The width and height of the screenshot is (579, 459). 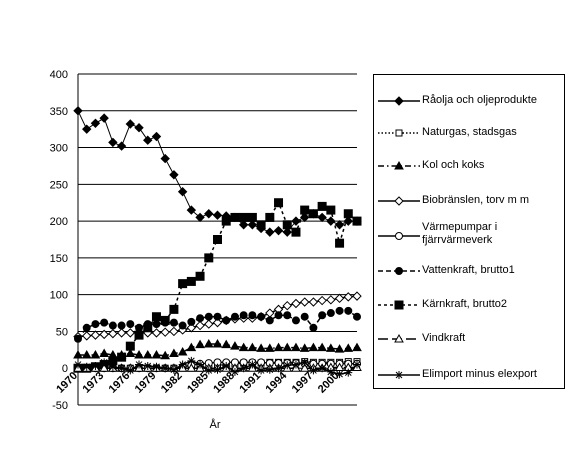 What do you see at coordinates (59, 149) in the screenshot?
I see `y-tick-label: 300` at bounding box center [59, 149].